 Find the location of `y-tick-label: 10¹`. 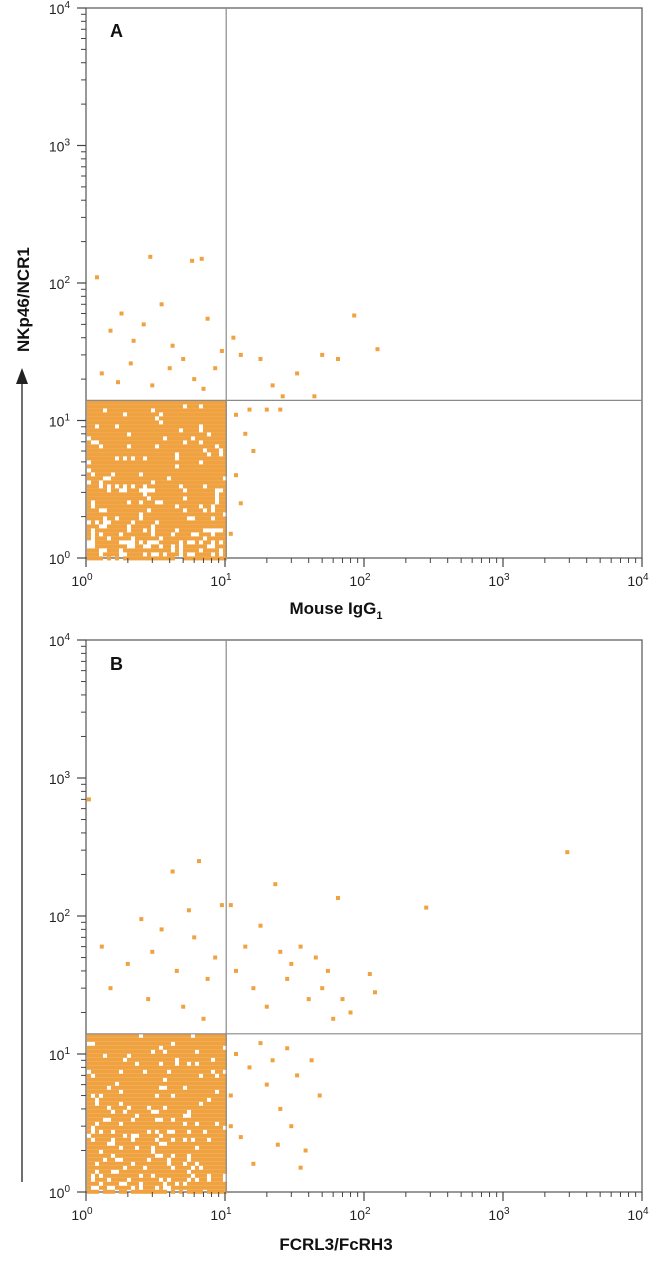

y-tick-label: 10¹ is located at coordinates (60, 1054).